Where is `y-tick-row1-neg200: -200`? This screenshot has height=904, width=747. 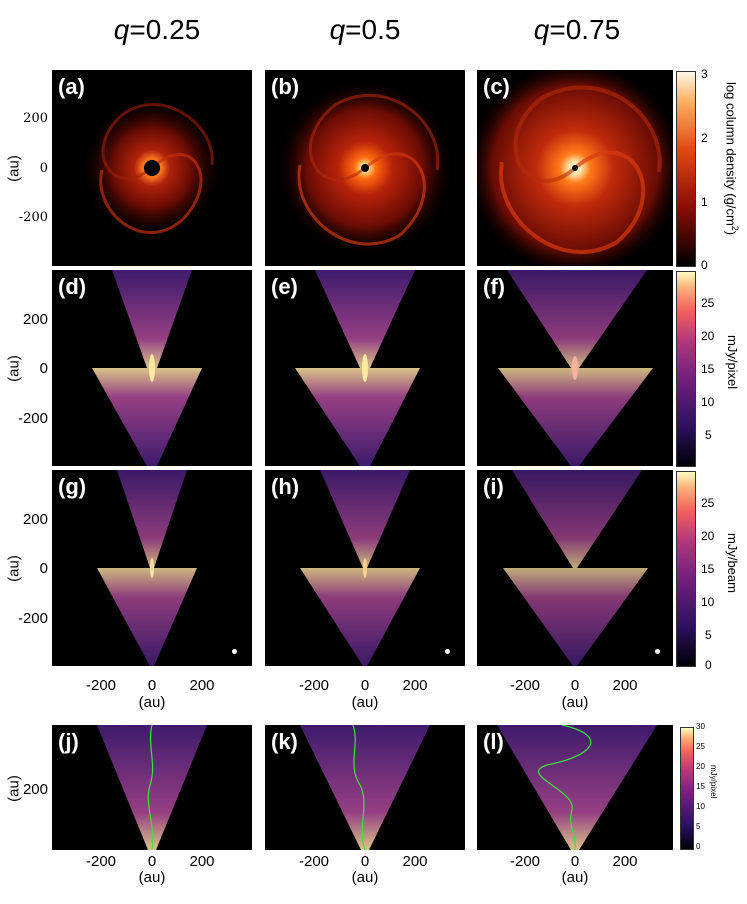 y-tick-row1-neg200: -200 is located at coordinates (33, 217).